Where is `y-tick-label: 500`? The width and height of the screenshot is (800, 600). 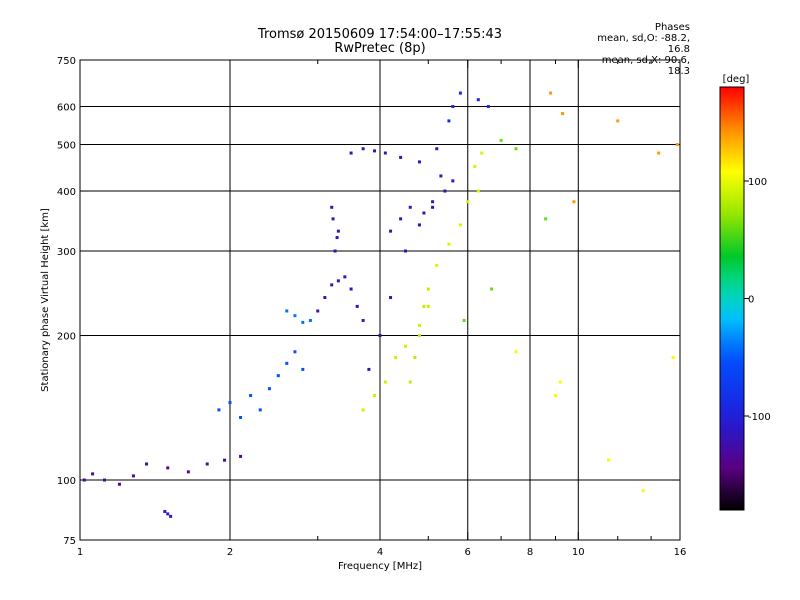
y-tick-label: 500 is located at coordinates (66, 146).